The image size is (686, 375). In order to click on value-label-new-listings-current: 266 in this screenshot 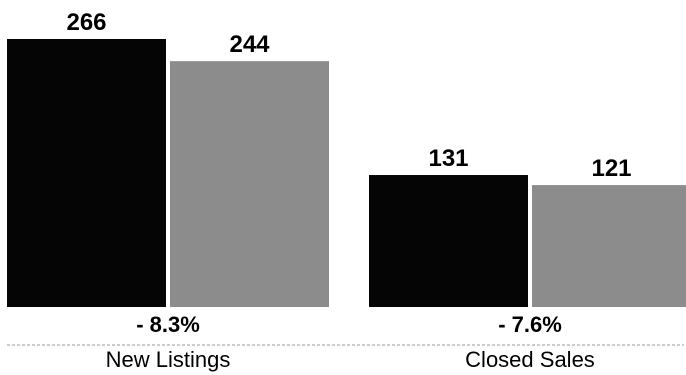, I will do `click(86, 22)`.